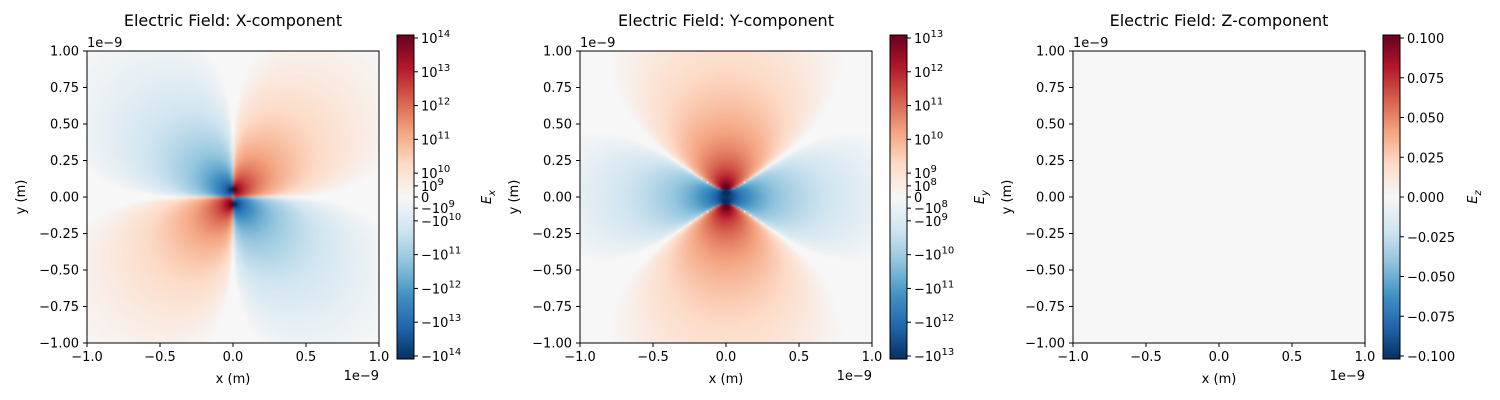 This screenshot has width=1500, height=400. What do you see at coordinates (726, 197) in the screenshot?
I see `heatmap-image` at bounding box center [726, 197].